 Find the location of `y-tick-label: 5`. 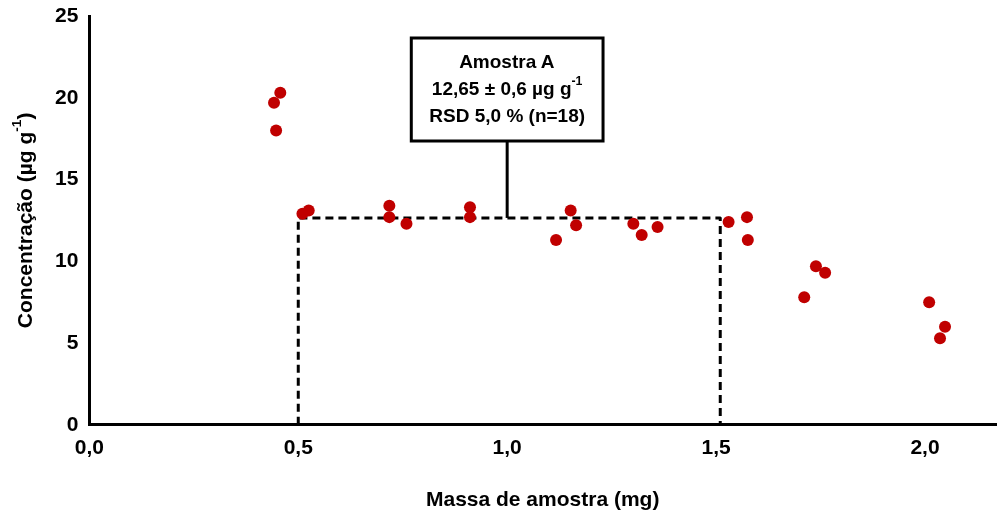

y-tick-label: 5 is located at coordinates (72, 341).